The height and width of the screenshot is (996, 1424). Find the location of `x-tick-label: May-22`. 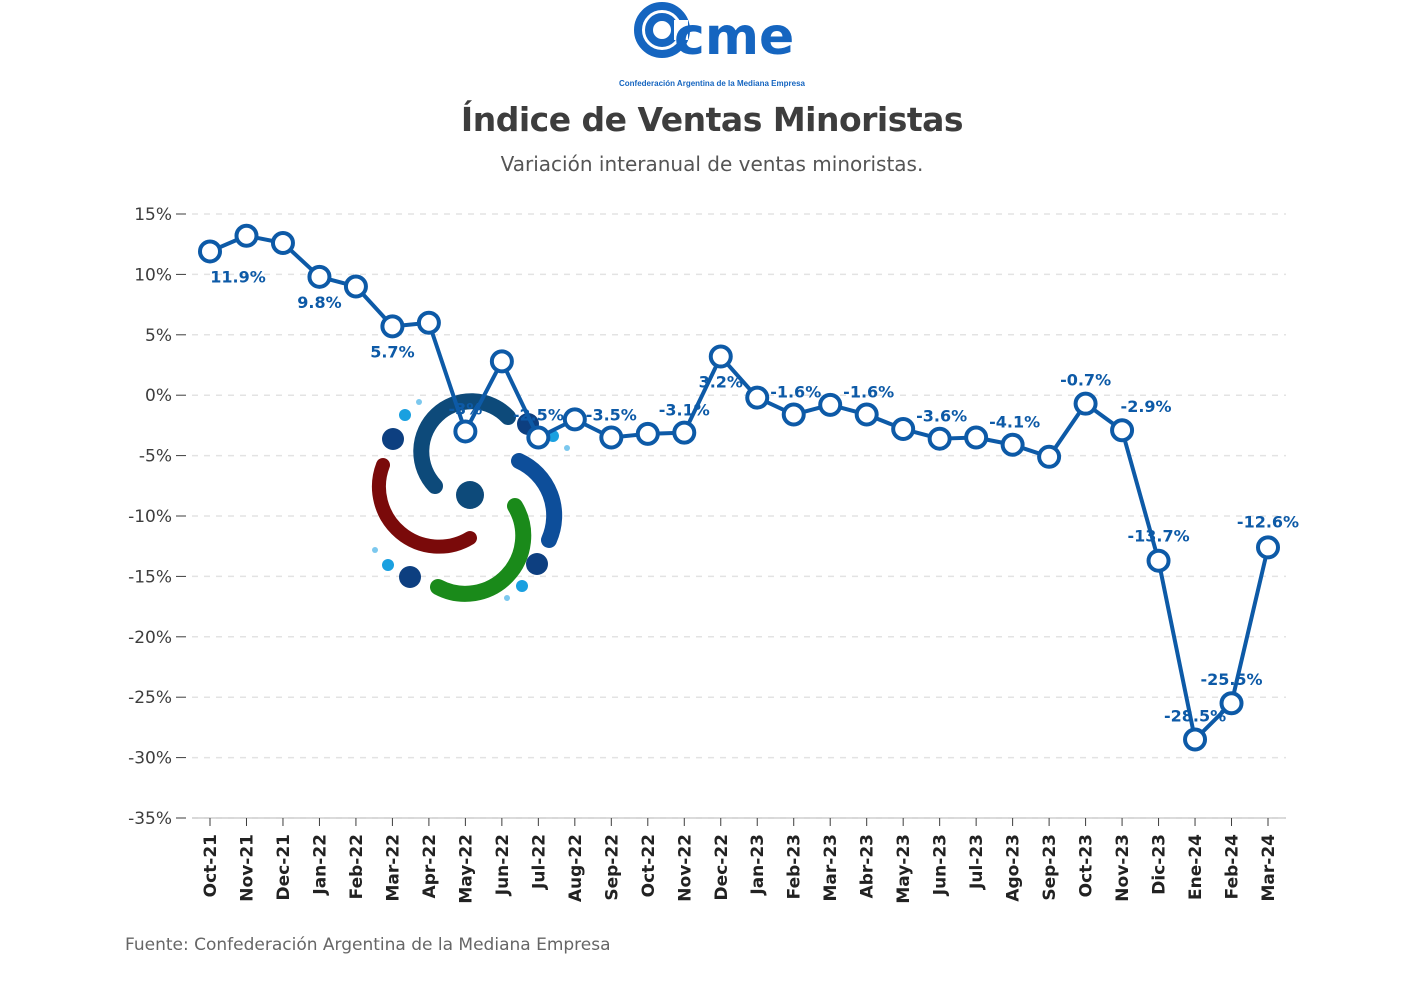

x-tick-label: May-22 is located at coordinates (466, 869).